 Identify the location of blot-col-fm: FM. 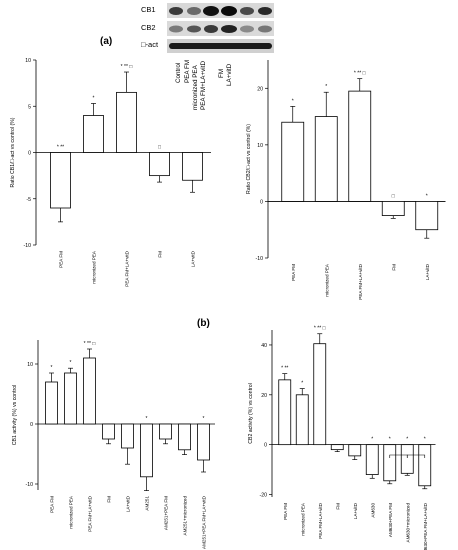
(221, 73).